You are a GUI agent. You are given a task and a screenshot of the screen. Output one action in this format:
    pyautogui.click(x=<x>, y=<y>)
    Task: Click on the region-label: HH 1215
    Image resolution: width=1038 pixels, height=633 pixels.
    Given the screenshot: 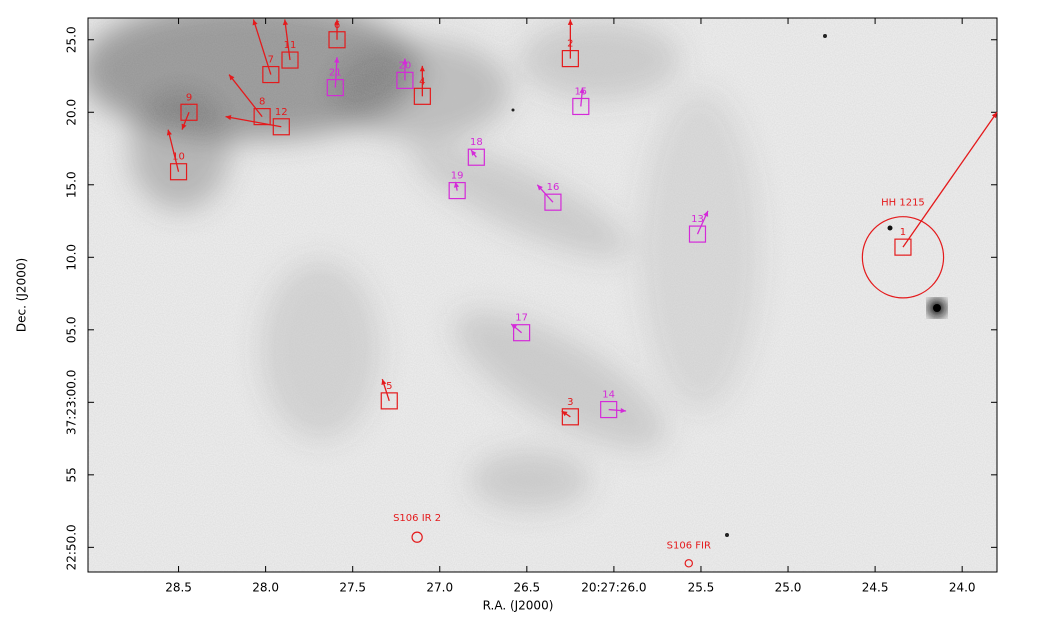 What is the action you would take?
    pyautogui.click(x=903, y=203)
    